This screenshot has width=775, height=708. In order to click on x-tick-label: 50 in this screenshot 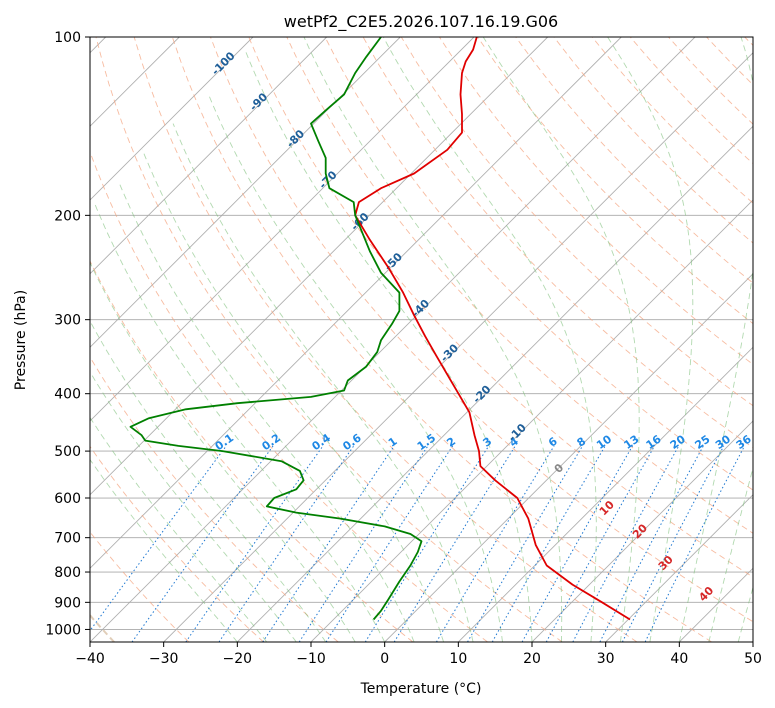, I will do `click(753, 659)`.